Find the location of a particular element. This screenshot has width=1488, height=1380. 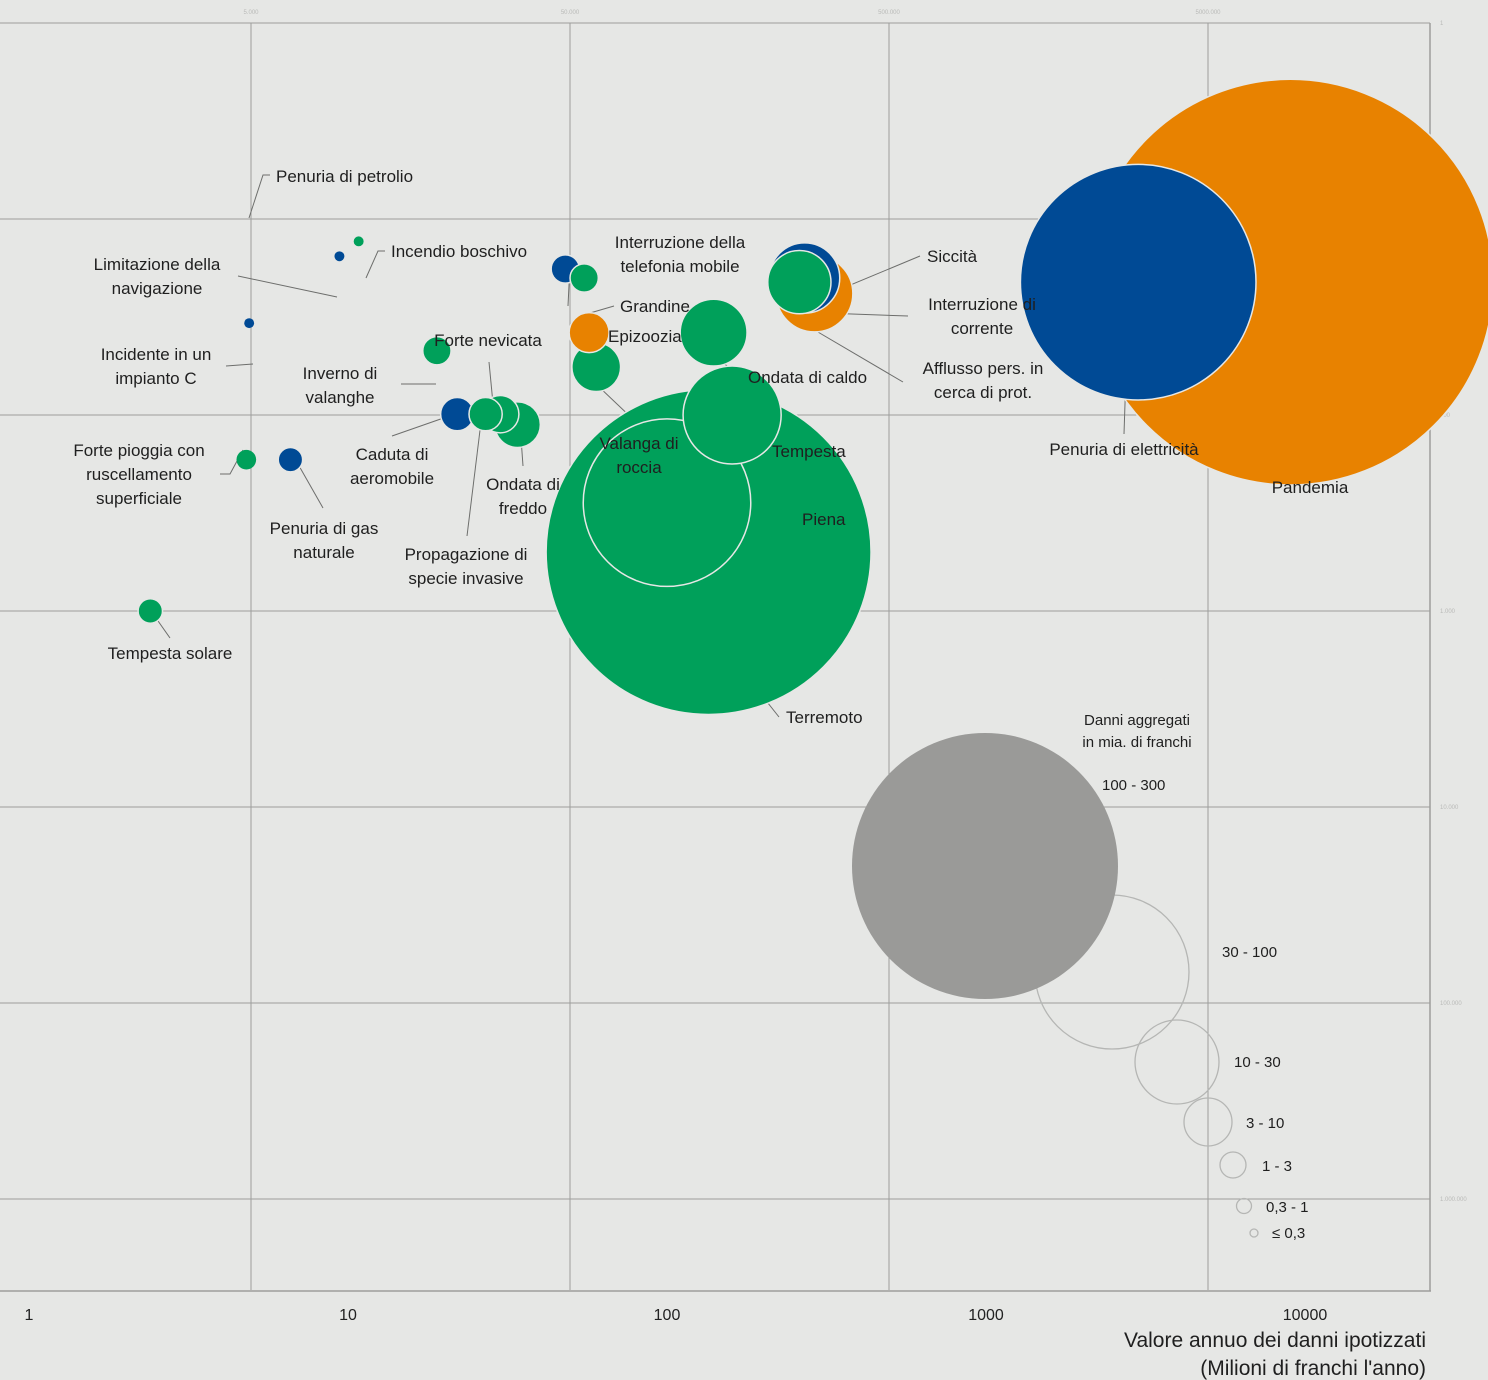

x-tick-label: 10000 is located at coordinates (1305, 1315).